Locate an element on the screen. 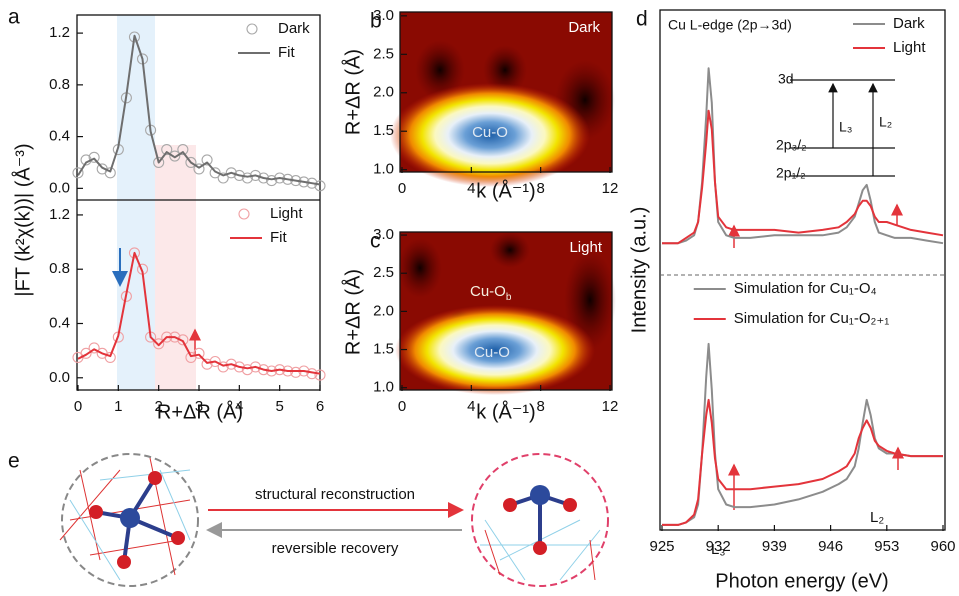 The height and width of the screenshot is (596, 959). x-tick-label: 925 is located at coordinates (661, 546).